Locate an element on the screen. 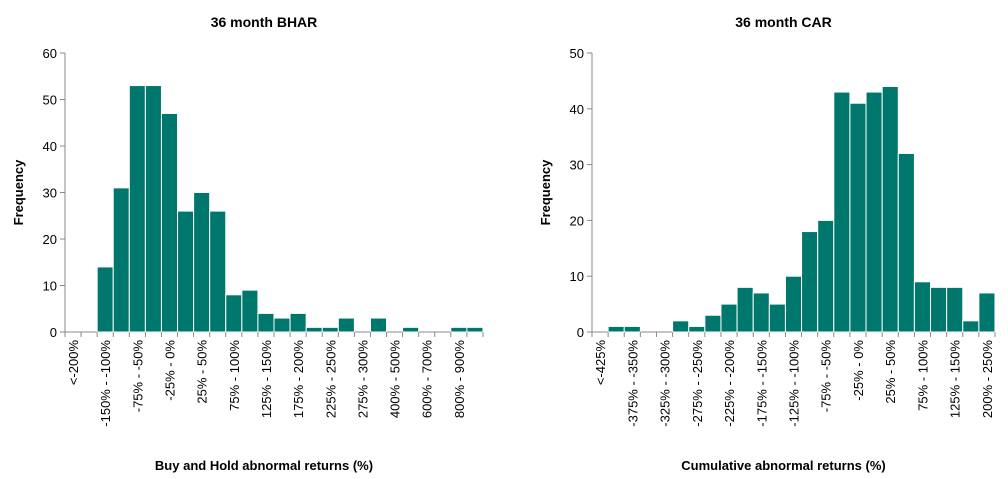 The width and height of the screenshot is (1008, 479). x-axis-title: Buy and Hold abnormal returns (%) is located at coordinates (264, 465).